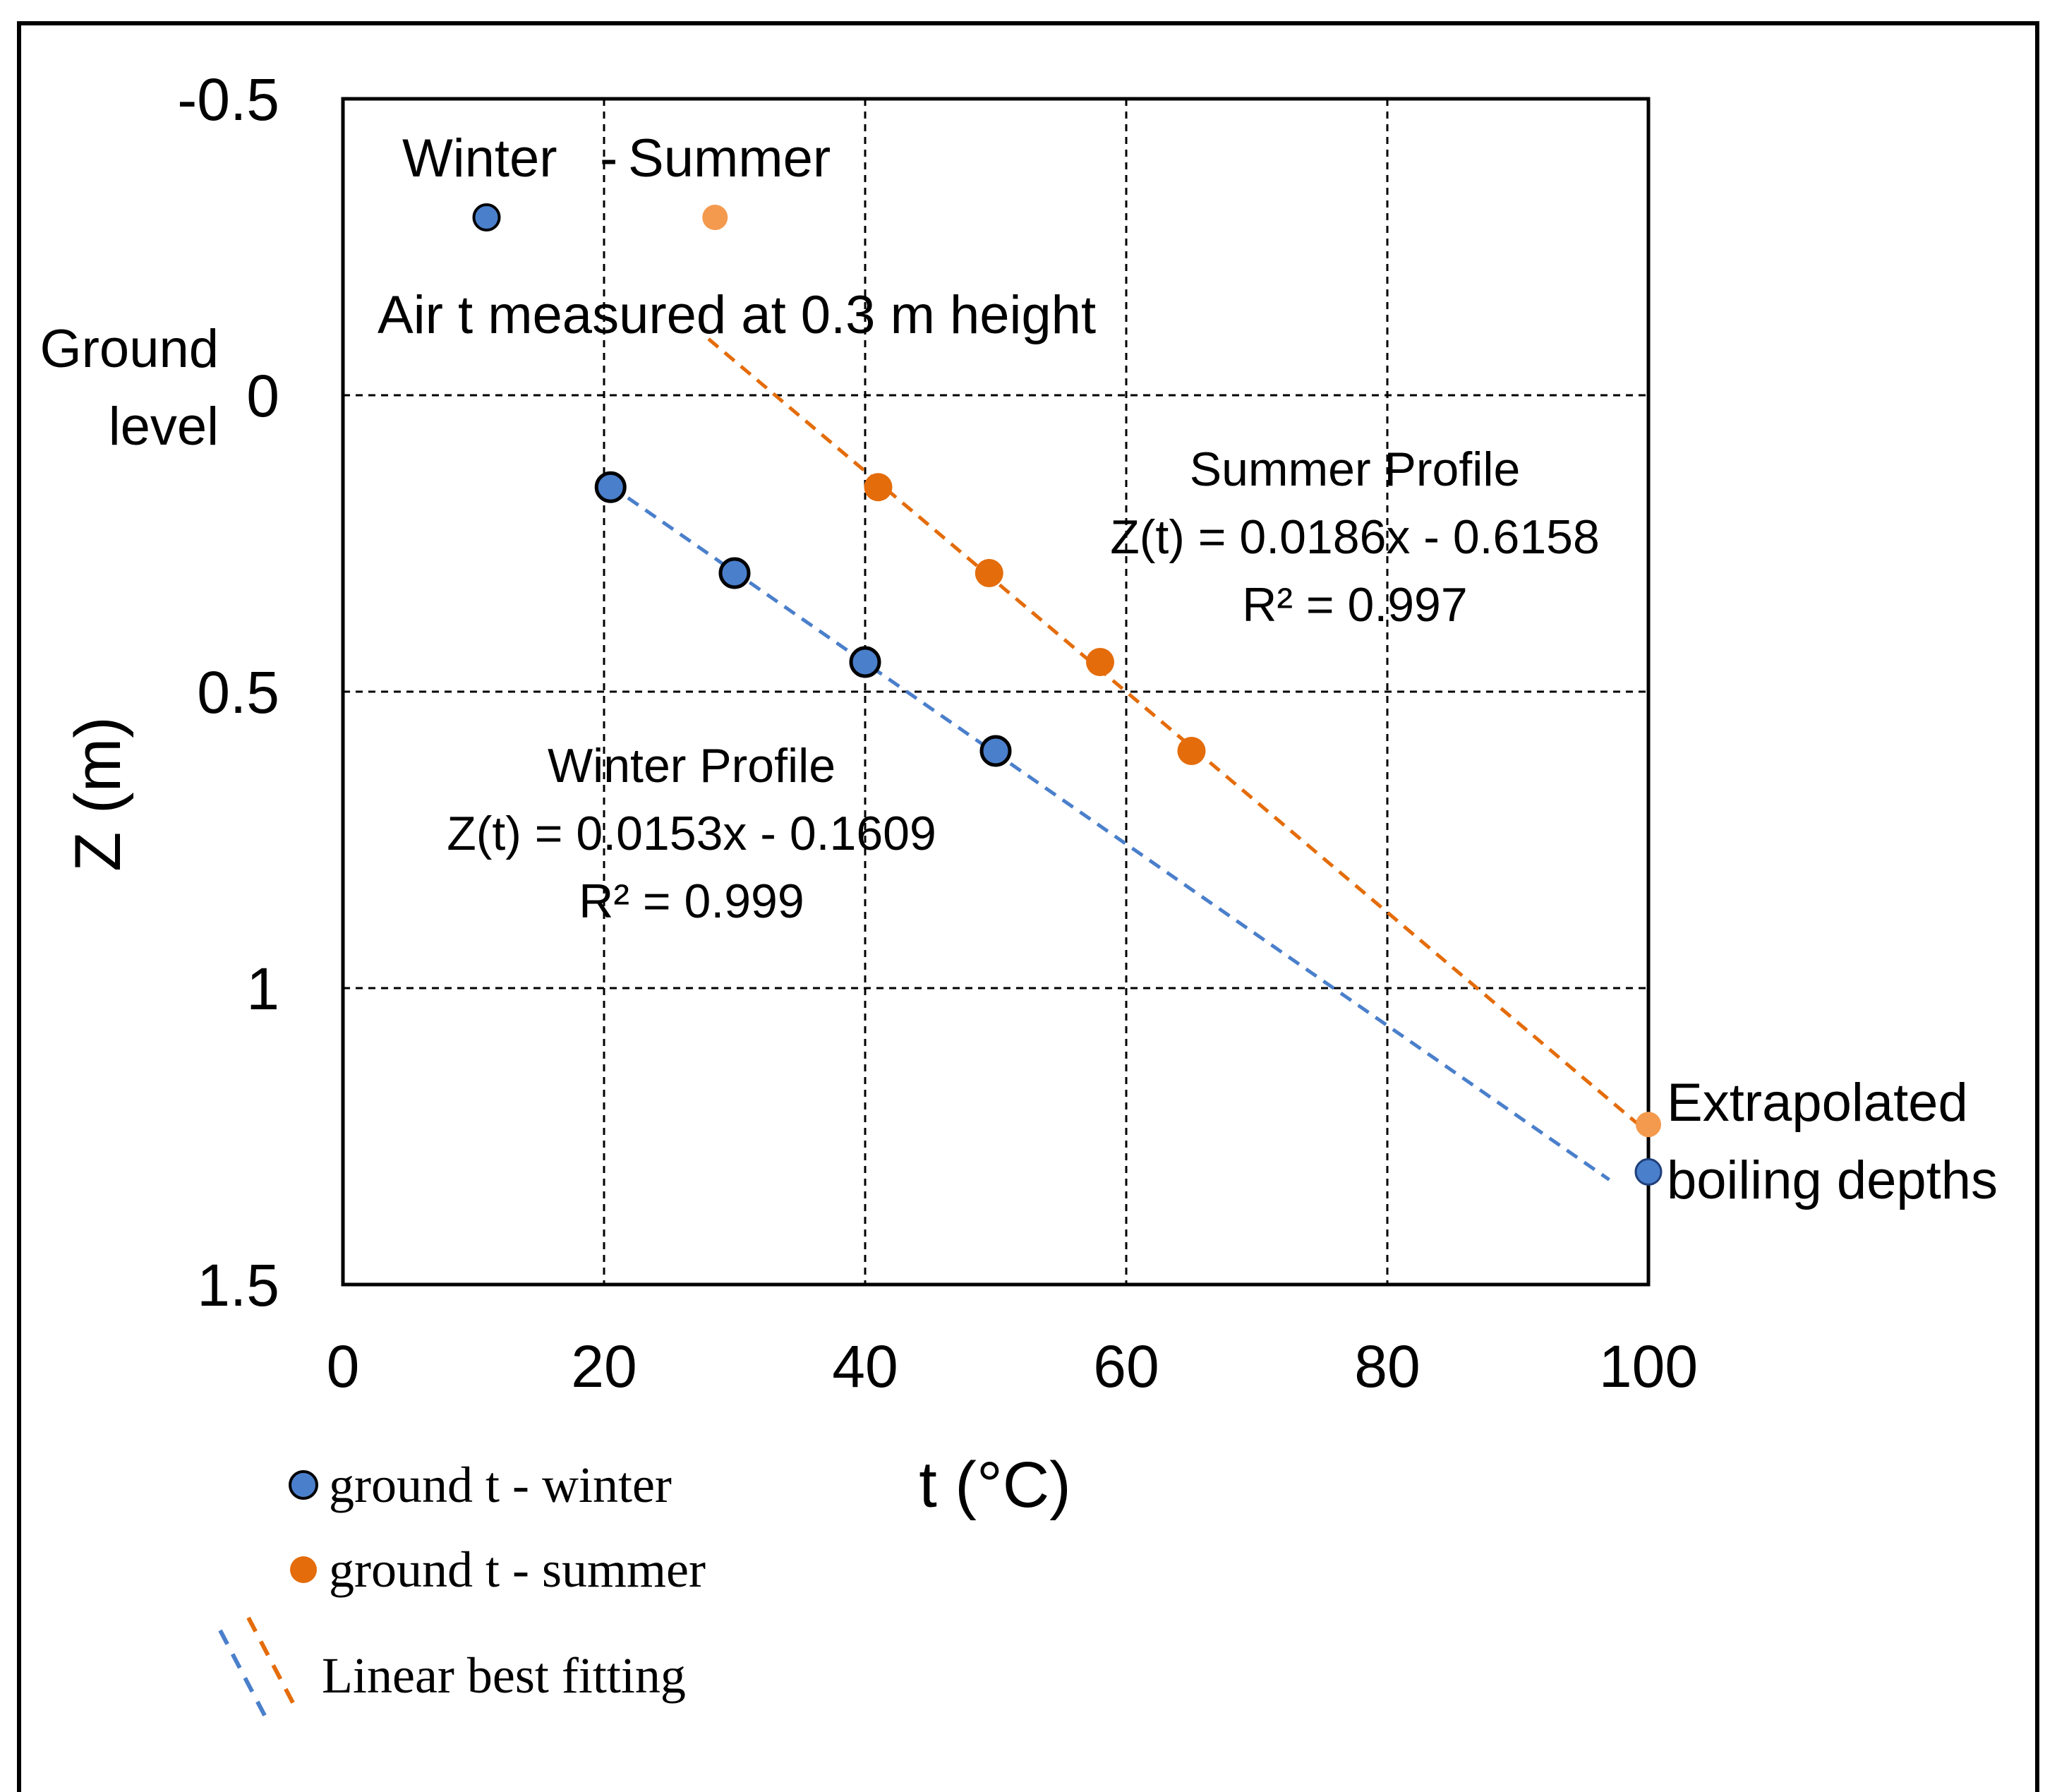 Image resolution: width=2057 pixels, height=1792 pixels. I want to click on air-header-winter: Winter, so click(479, 158).